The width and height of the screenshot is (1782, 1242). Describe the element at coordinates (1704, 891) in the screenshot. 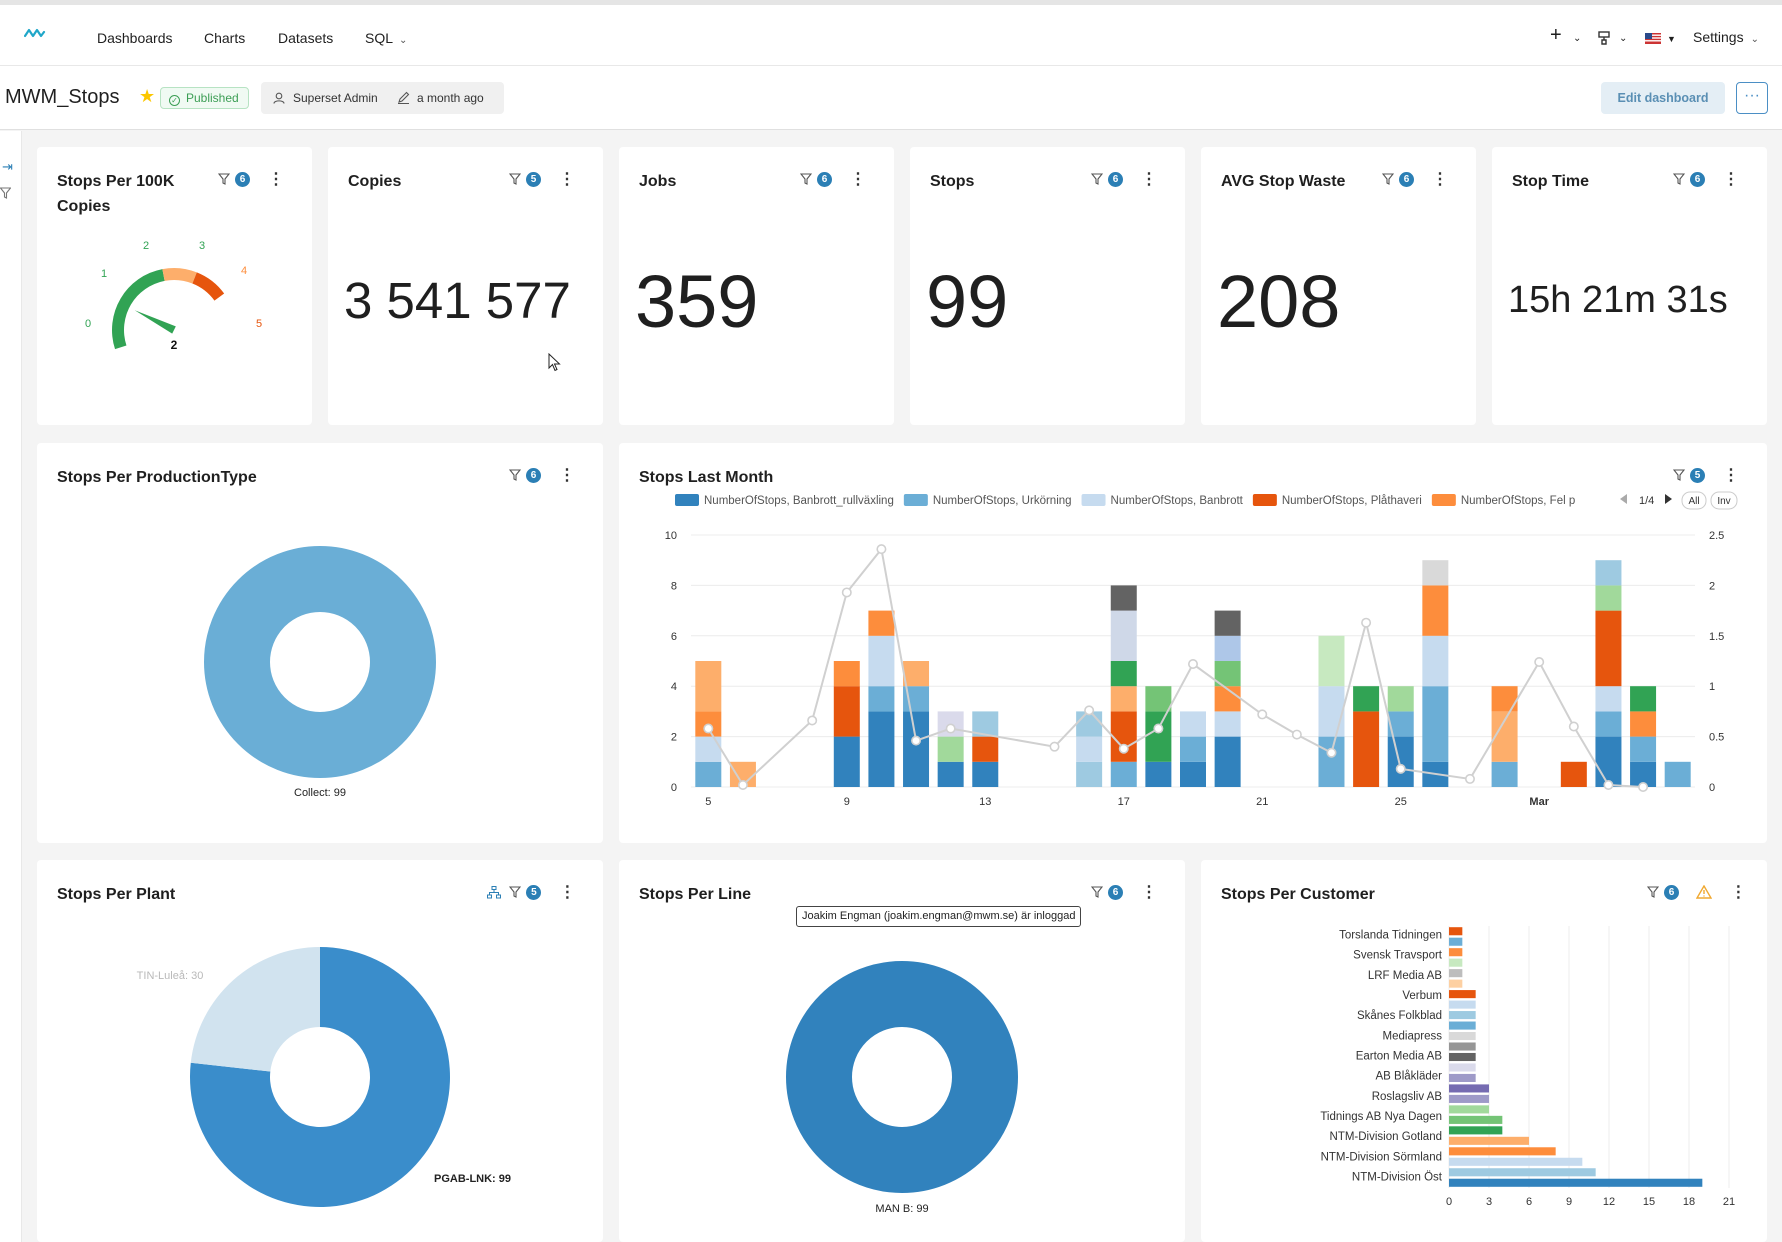

I see `warning-icon` at that location.